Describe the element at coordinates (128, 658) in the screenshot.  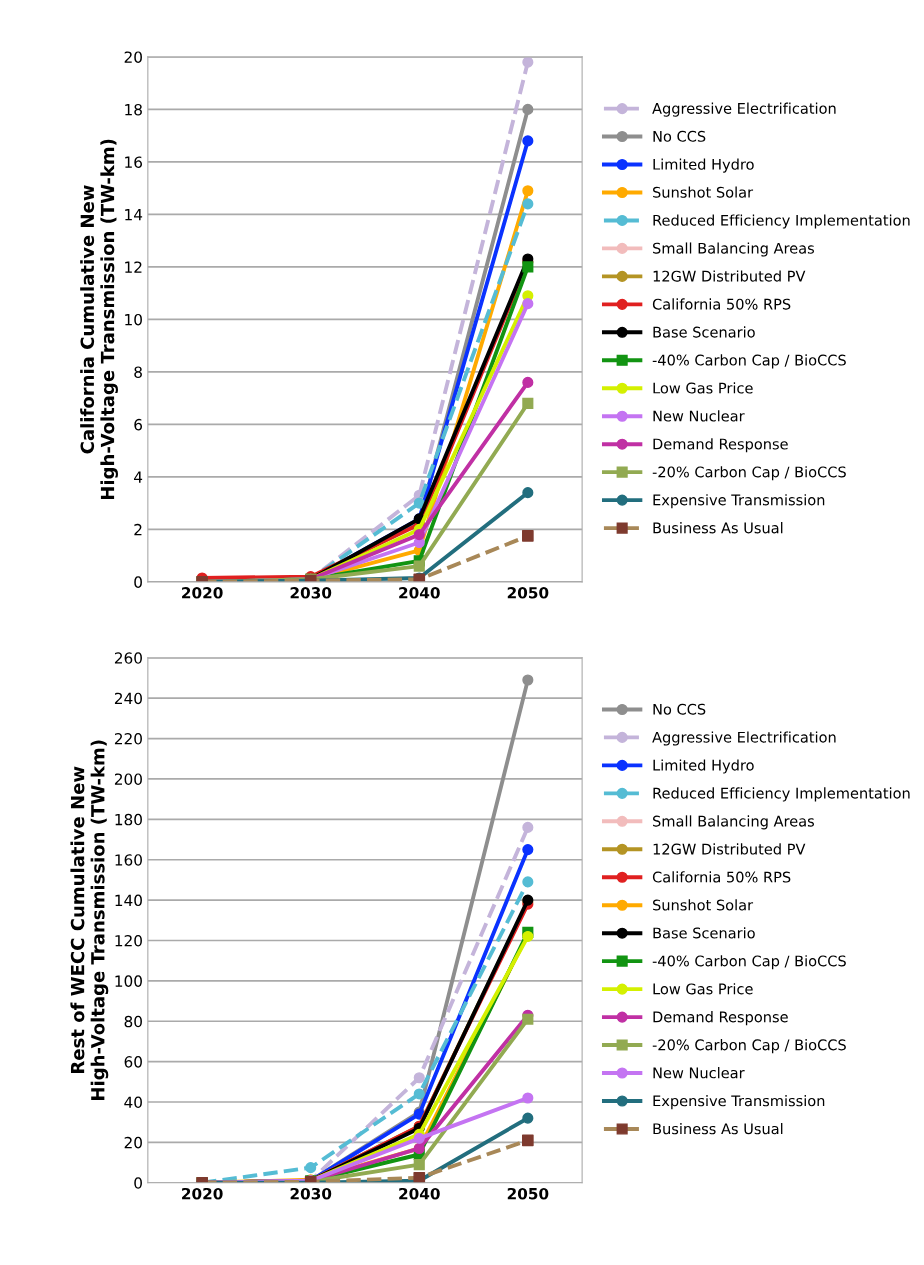
I see `y-tick-label: 260` at that location.